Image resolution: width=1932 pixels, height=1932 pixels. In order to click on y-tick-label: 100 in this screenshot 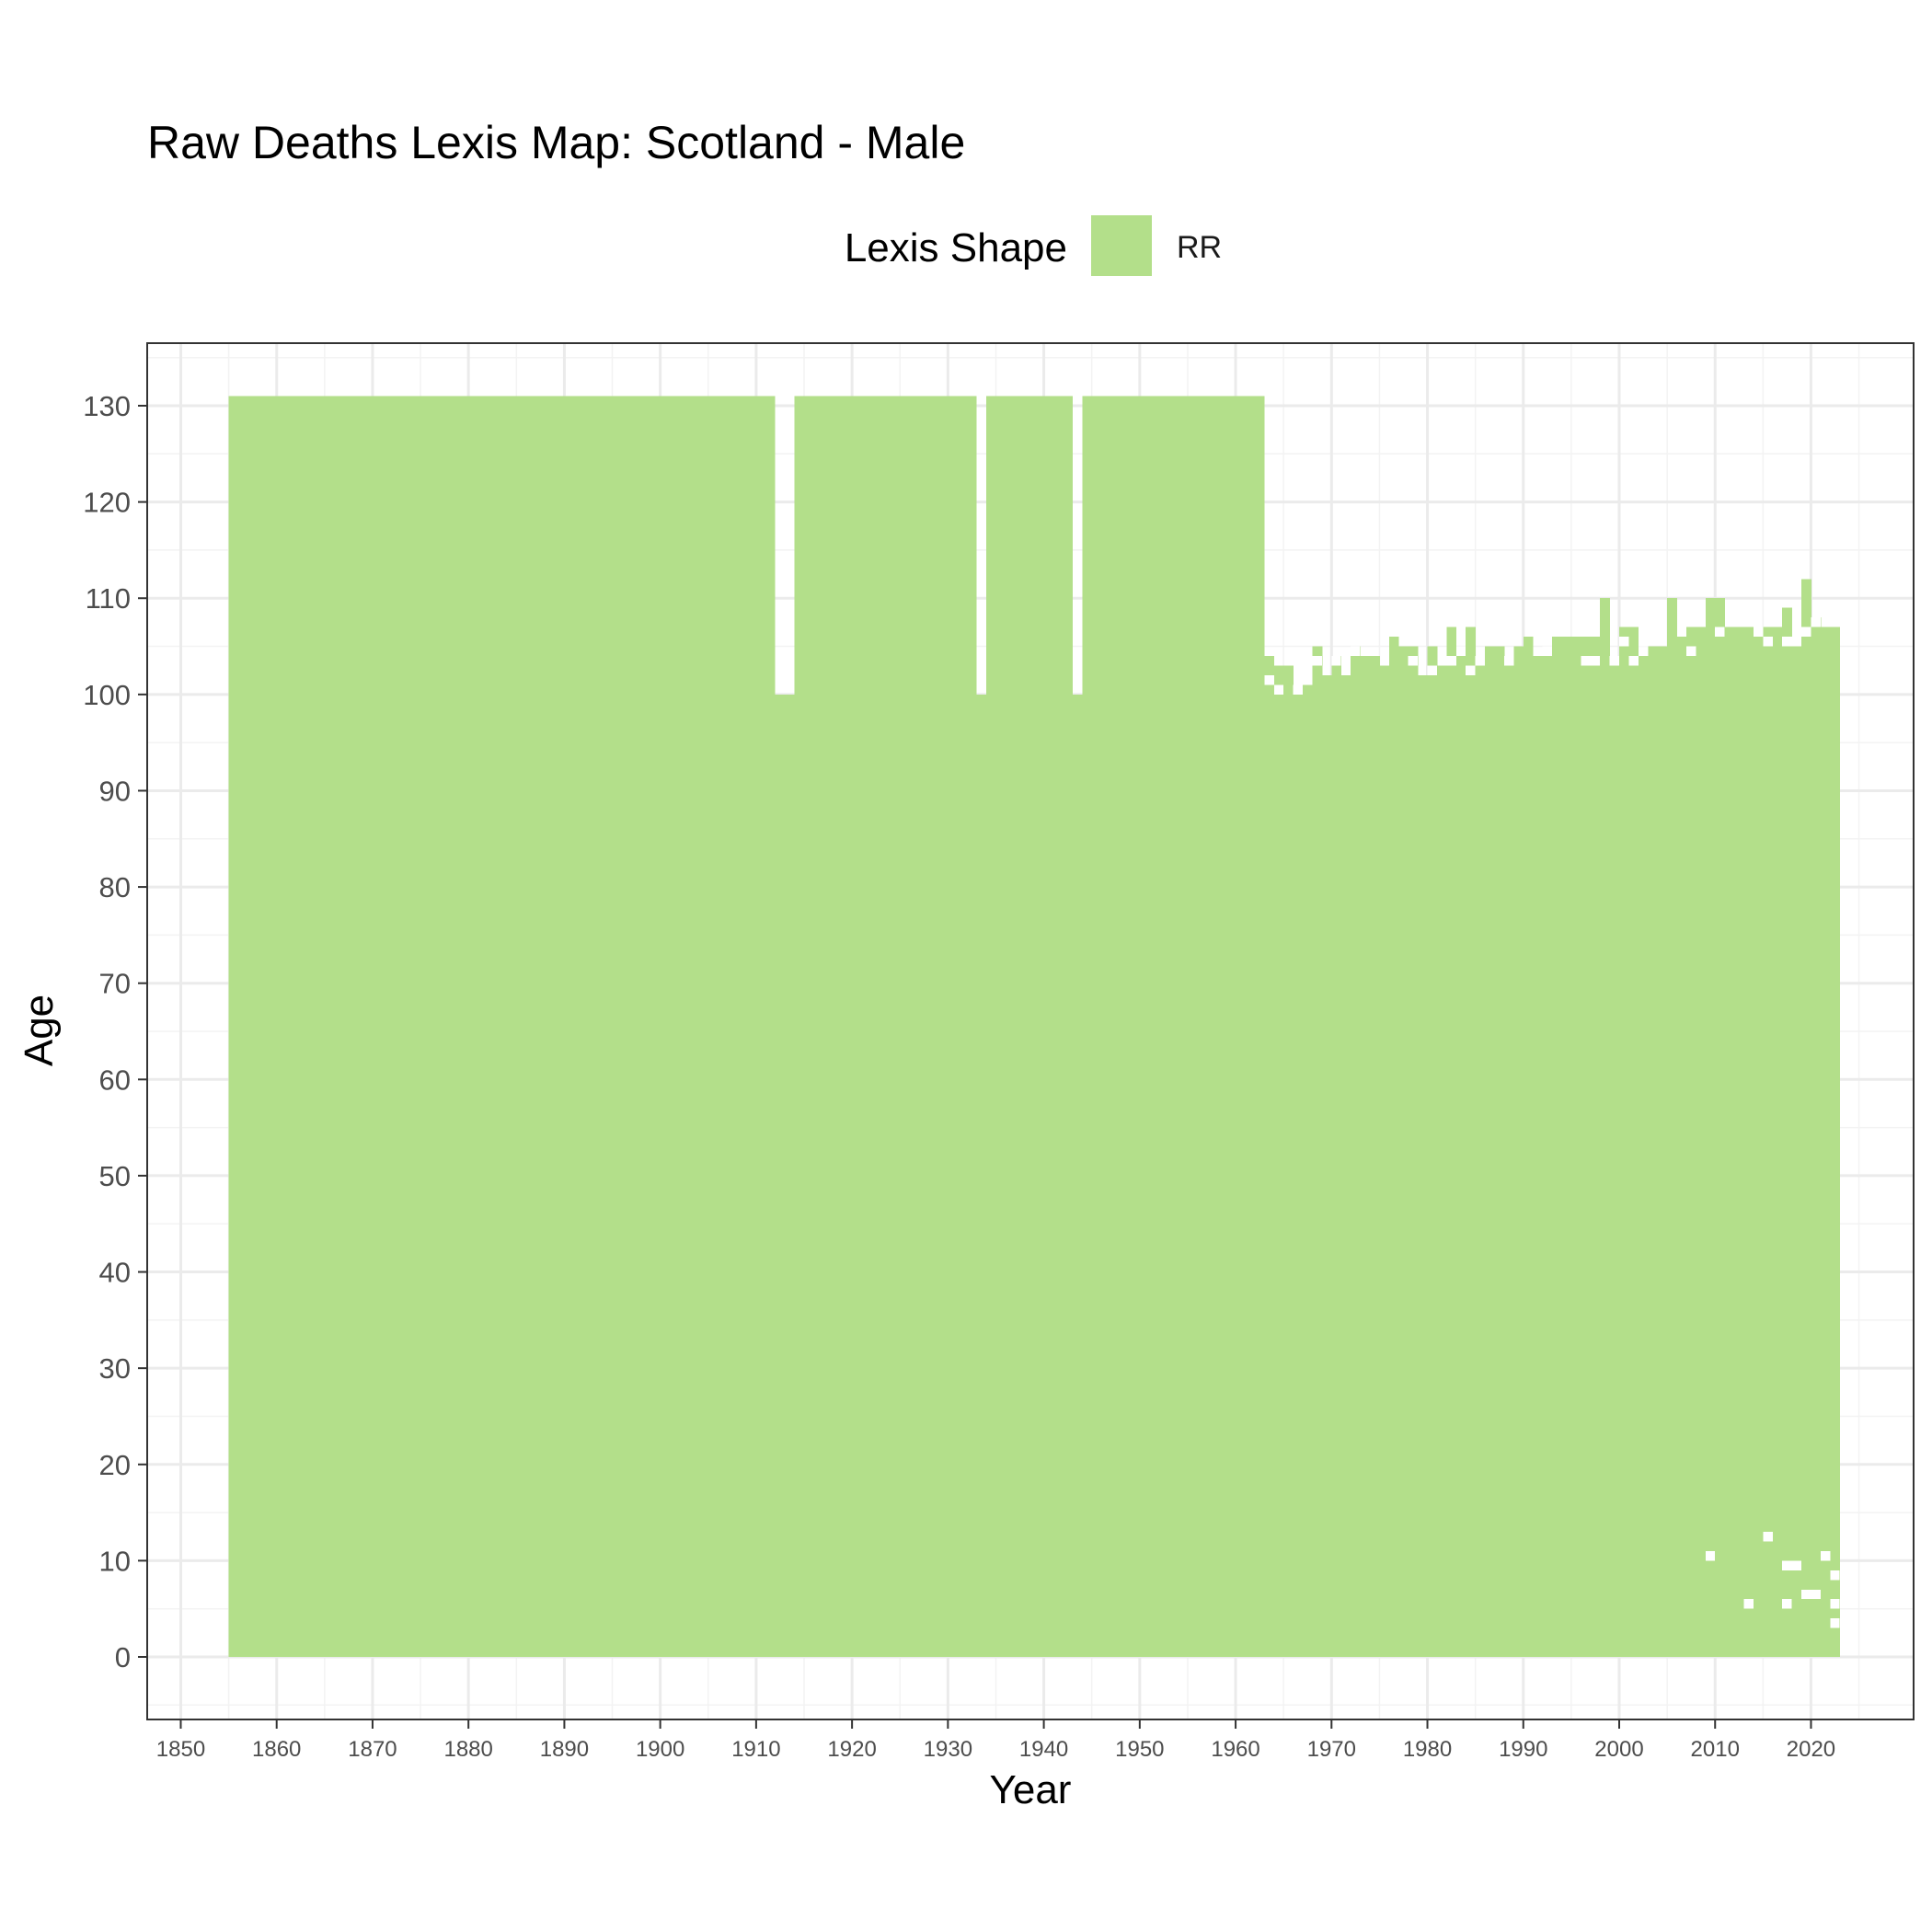, I will do `click(107, 695)`.